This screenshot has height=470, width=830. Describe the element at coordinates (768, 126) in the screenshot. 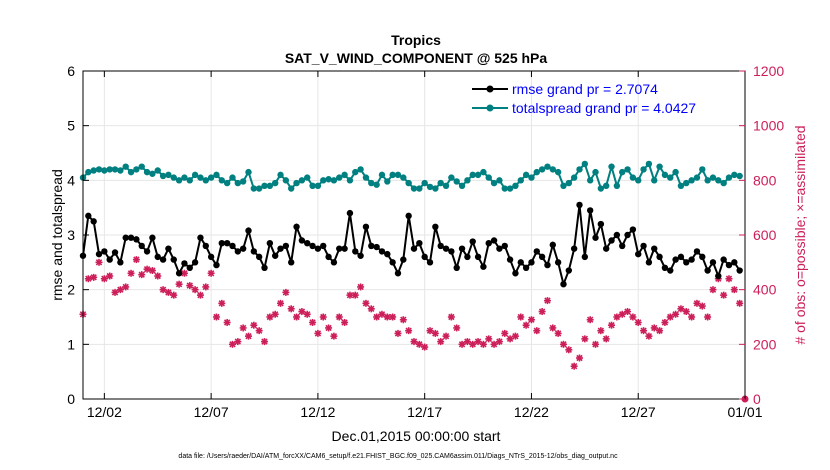

I see `y-right-tick-label: 1000` at that location.